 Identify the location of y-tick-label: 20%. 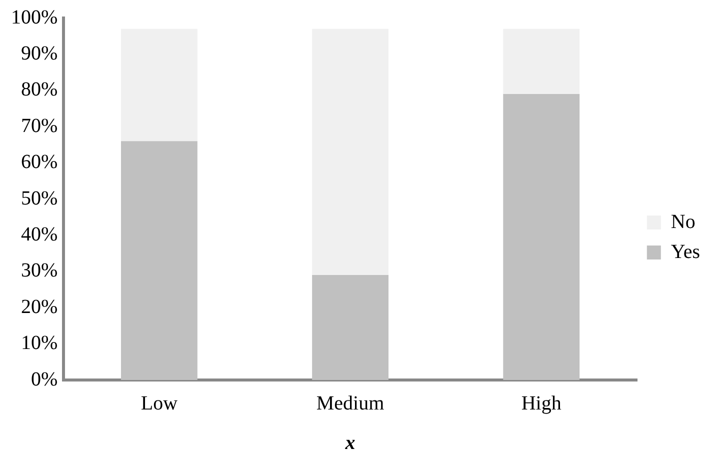
(39, 307).